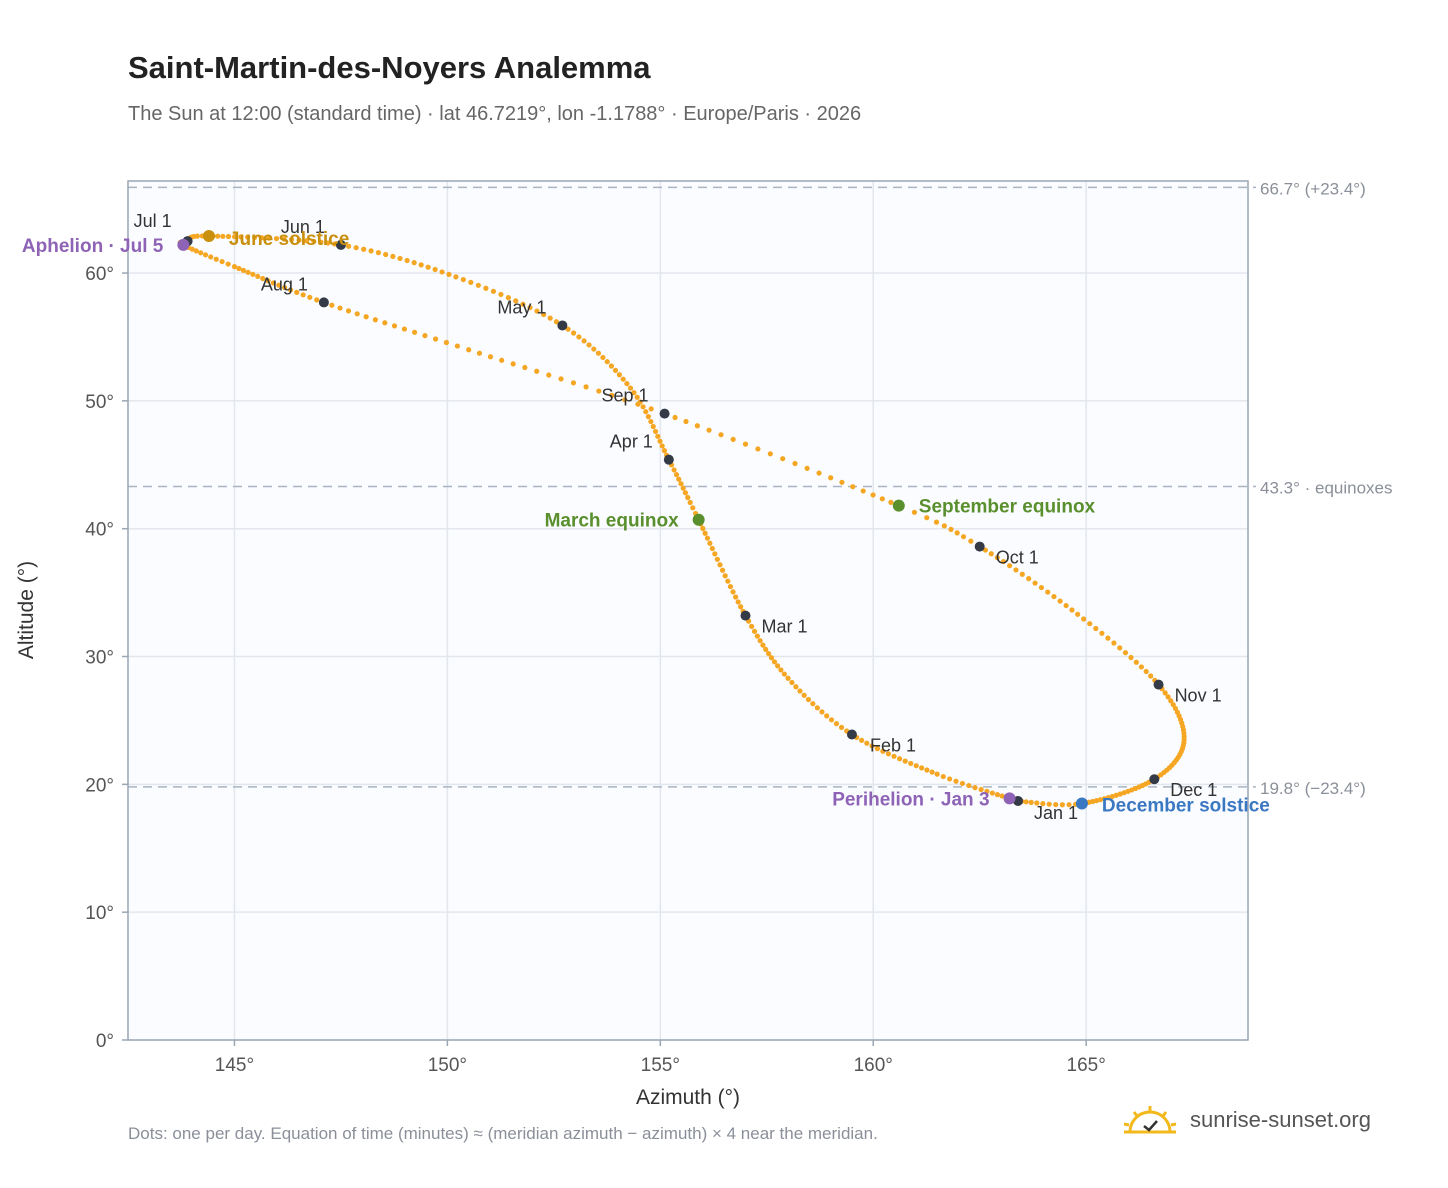 The height and width of the screenshot is (1188, 1448). Describe the element at coordinates (1313, 188) in the screenshot. I see `reference-line-label: 66.7° (+23.4°)` at that location.